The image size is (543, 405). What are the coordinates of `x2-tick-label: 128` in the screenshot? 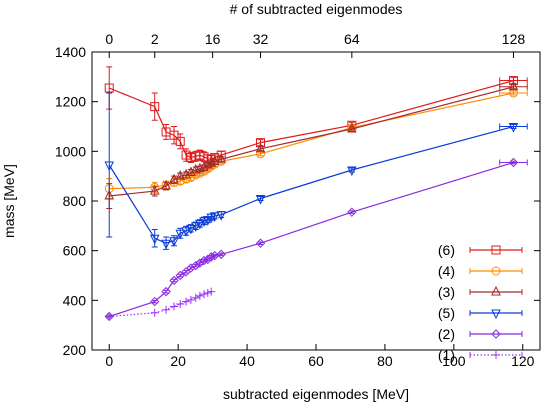 It's located at (514, 39).